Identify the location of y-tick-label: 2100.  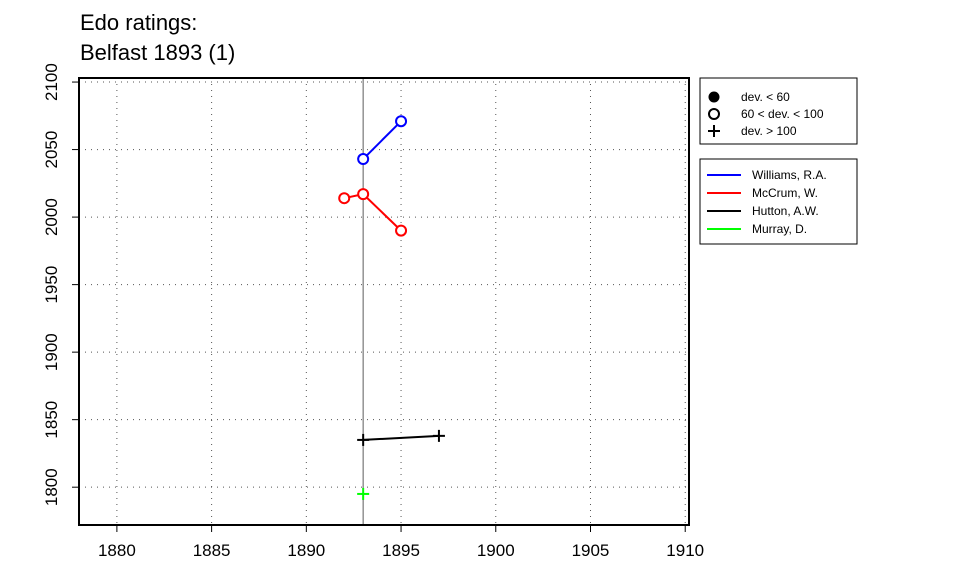
(51, 82).